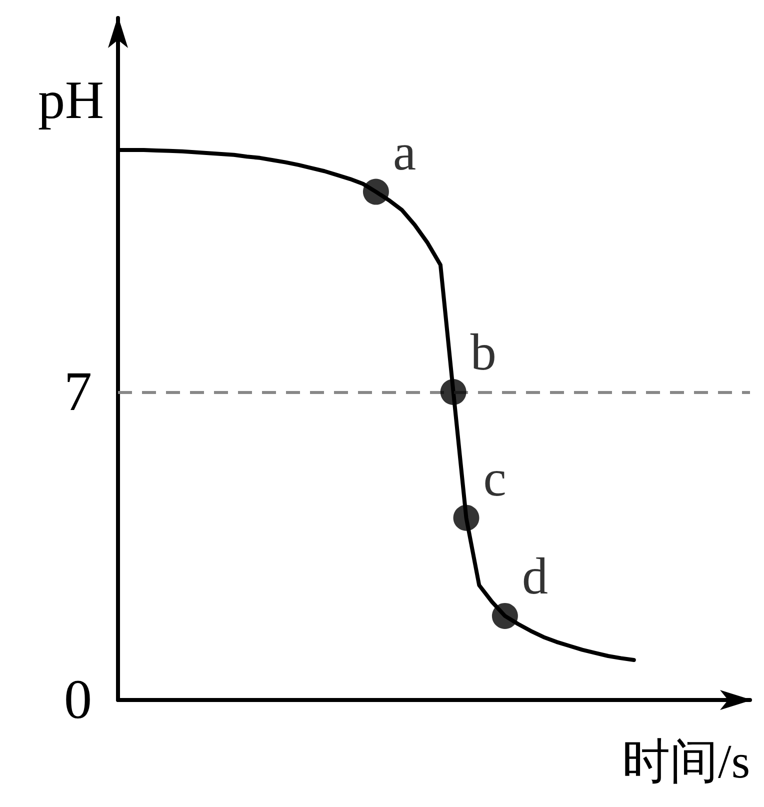 The height and width of the screenshot is (807, 764). Describe the element at coordinates (78, 392) in the screenshot. I see `y-tick-label: 7` at that location.